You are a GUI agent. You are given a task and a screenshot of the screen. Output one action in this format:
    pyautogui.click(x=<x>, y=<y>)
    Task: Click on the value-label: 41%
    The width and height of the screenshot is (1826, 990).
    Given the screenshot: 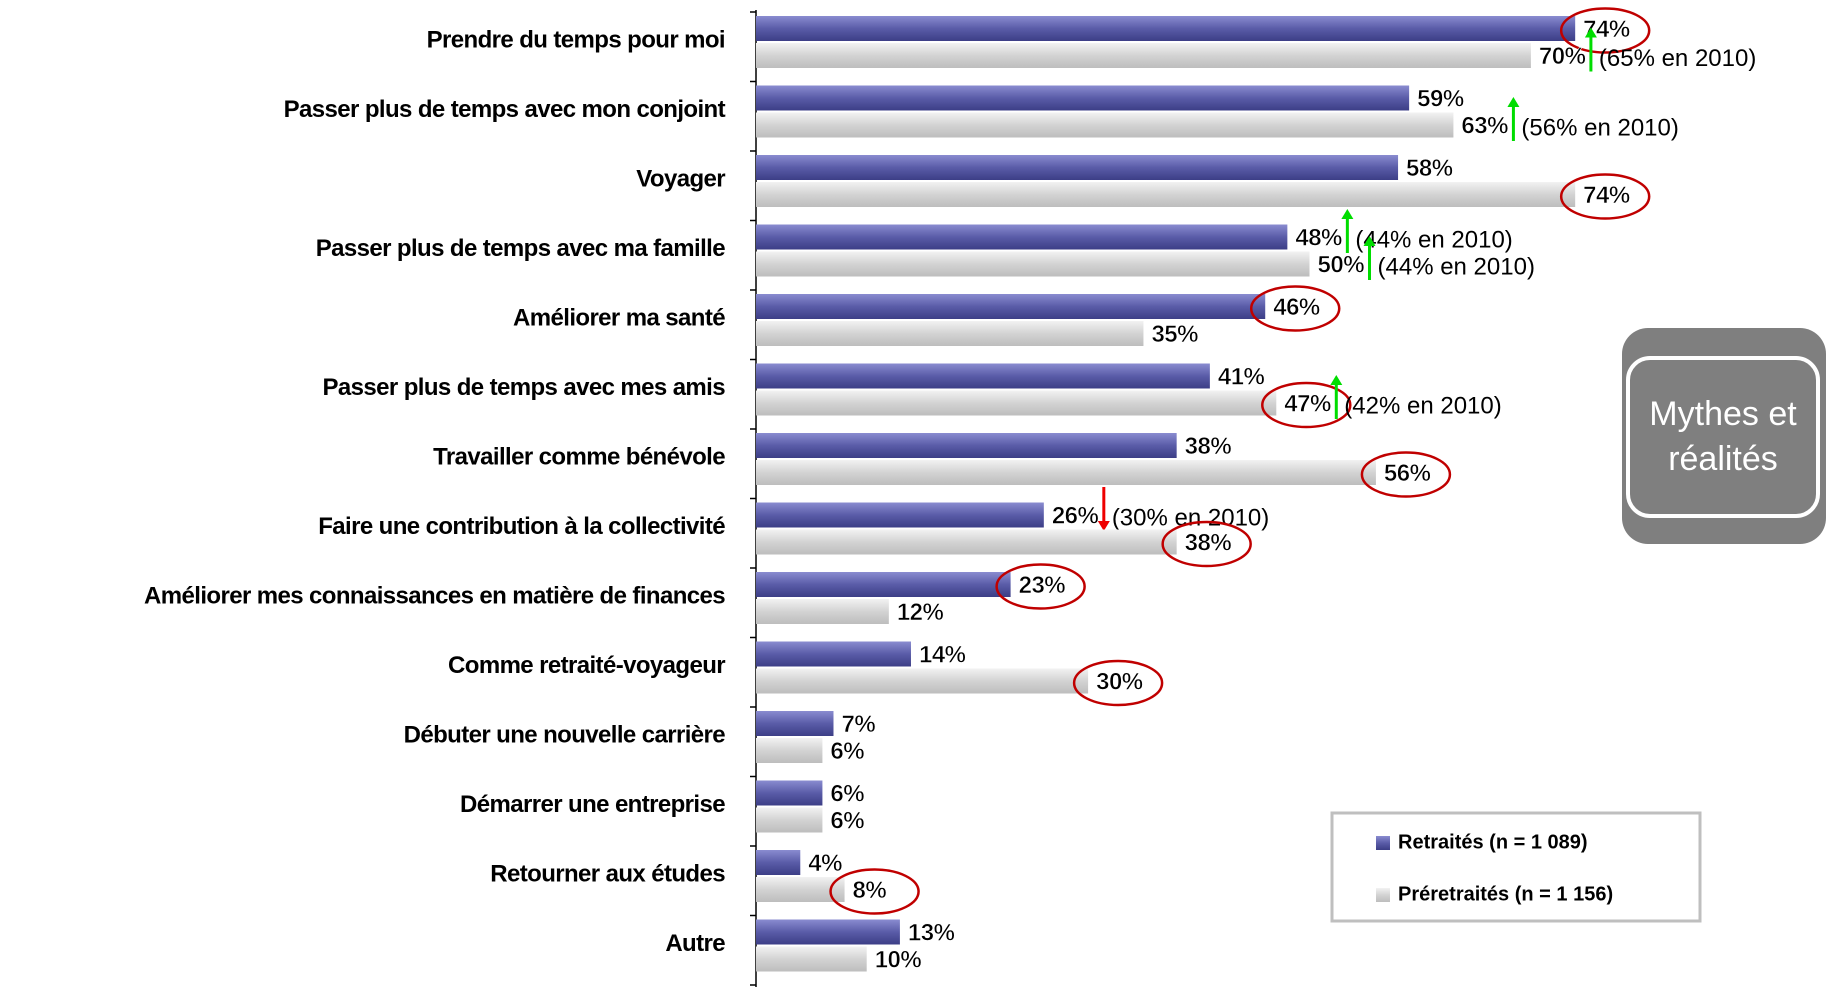 What is the action you would take?
    pyautogui.click(x=1241, y=376)
    